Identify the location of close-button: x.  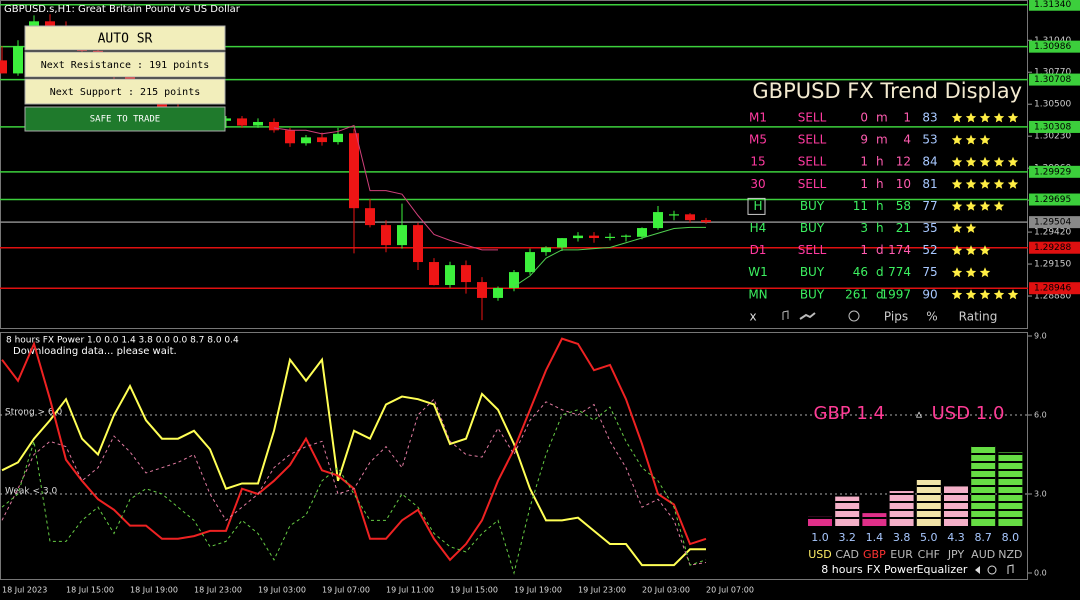
(752, 317).